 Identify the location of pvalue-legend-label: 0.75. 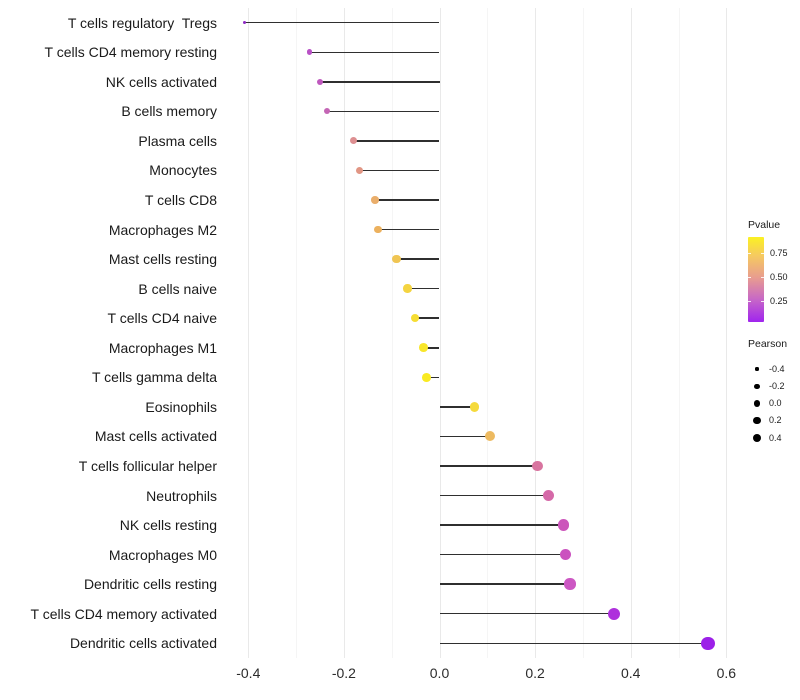
(779, 252).